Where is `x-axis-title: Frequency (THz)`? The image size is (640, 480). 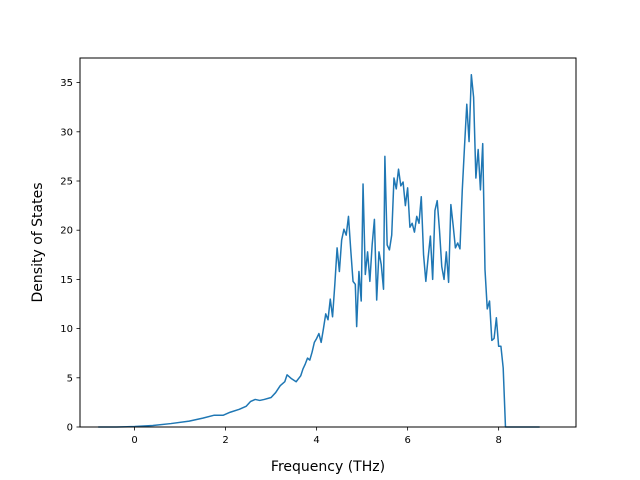 x-axis-title: Frequency (THz) is located at coordinates (328, 467).